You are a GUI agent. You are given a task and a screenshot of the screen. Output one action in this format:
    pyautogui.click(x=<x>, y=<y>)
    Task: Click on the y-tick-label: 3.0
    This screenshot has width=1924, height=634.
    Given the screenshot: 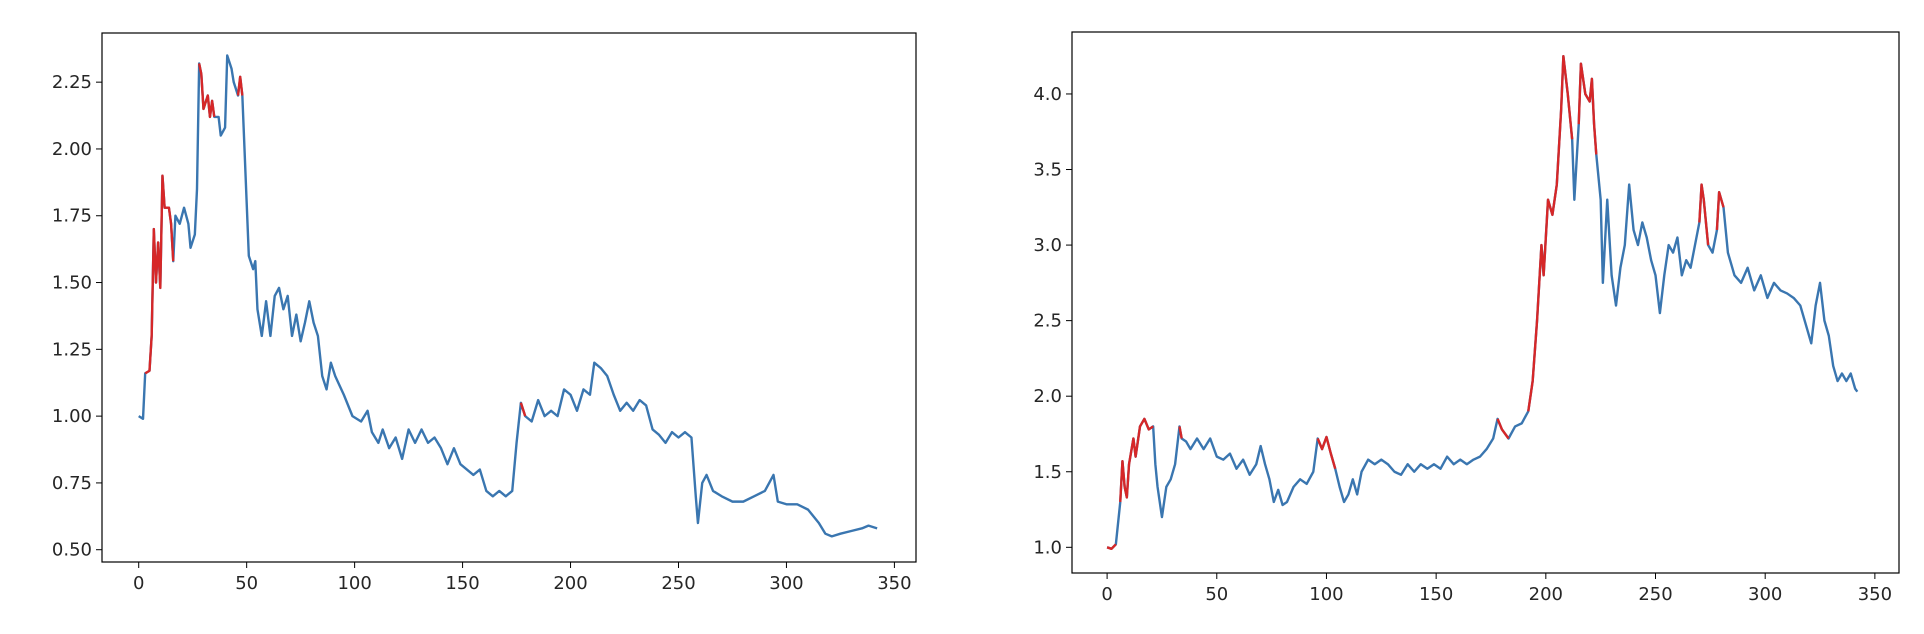 What is the action you would take?
    pyautogui.click(x=1047, y=245)
    